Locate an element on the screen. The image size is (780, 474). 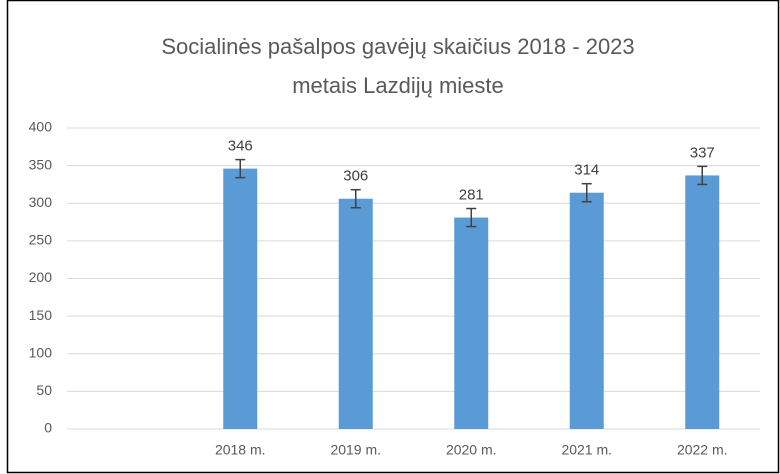
value-label: 281 is located at coordinates (471, 194).